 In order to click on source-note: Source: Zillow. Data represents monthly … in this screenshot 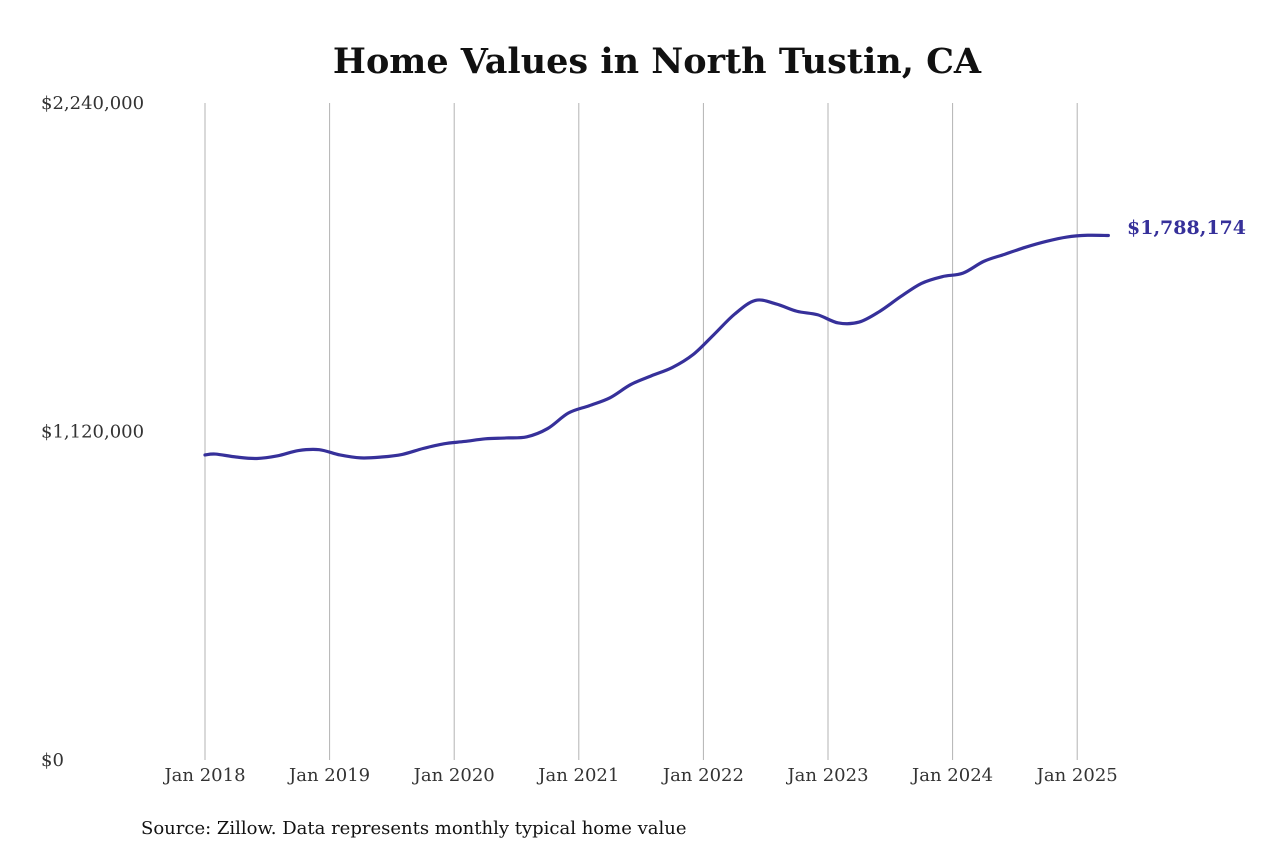, I will do `click(414, 828)`.